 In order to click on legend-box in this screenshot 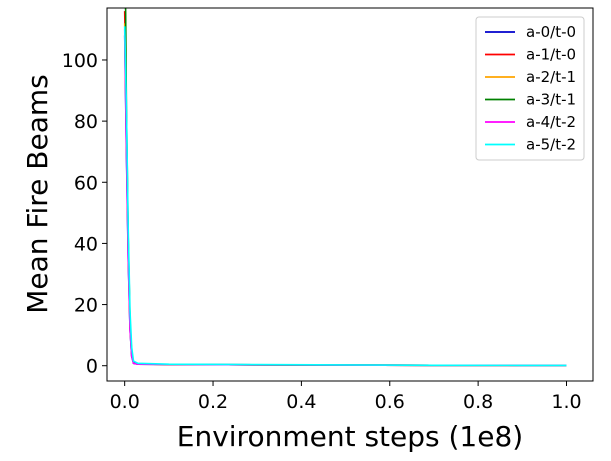, I will do `click(530, 88)`.